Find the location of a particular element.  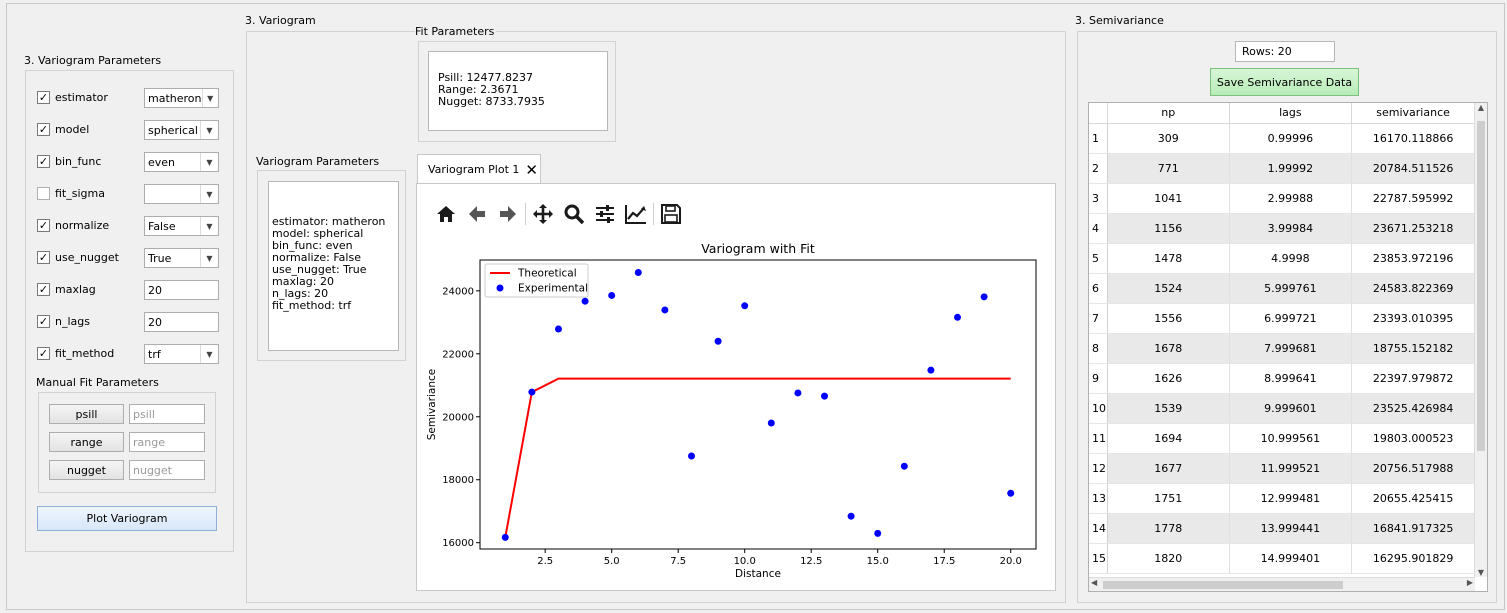

row-header: 4 is located at coordinates (1098, 228).